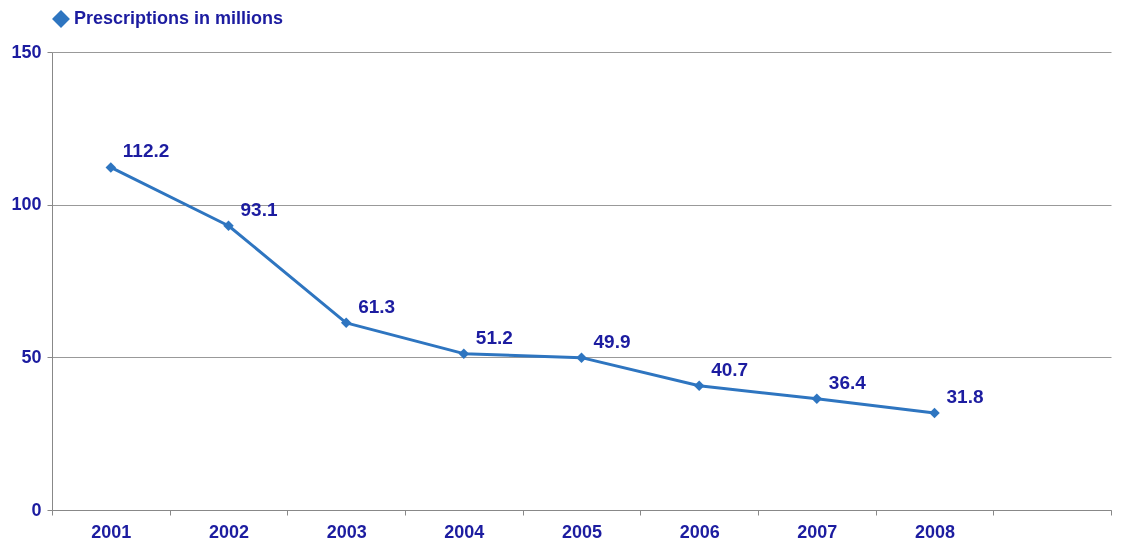 This screenshot has height=551, width=1122. I want to click on data-label: 61.3, so click(377, 306).